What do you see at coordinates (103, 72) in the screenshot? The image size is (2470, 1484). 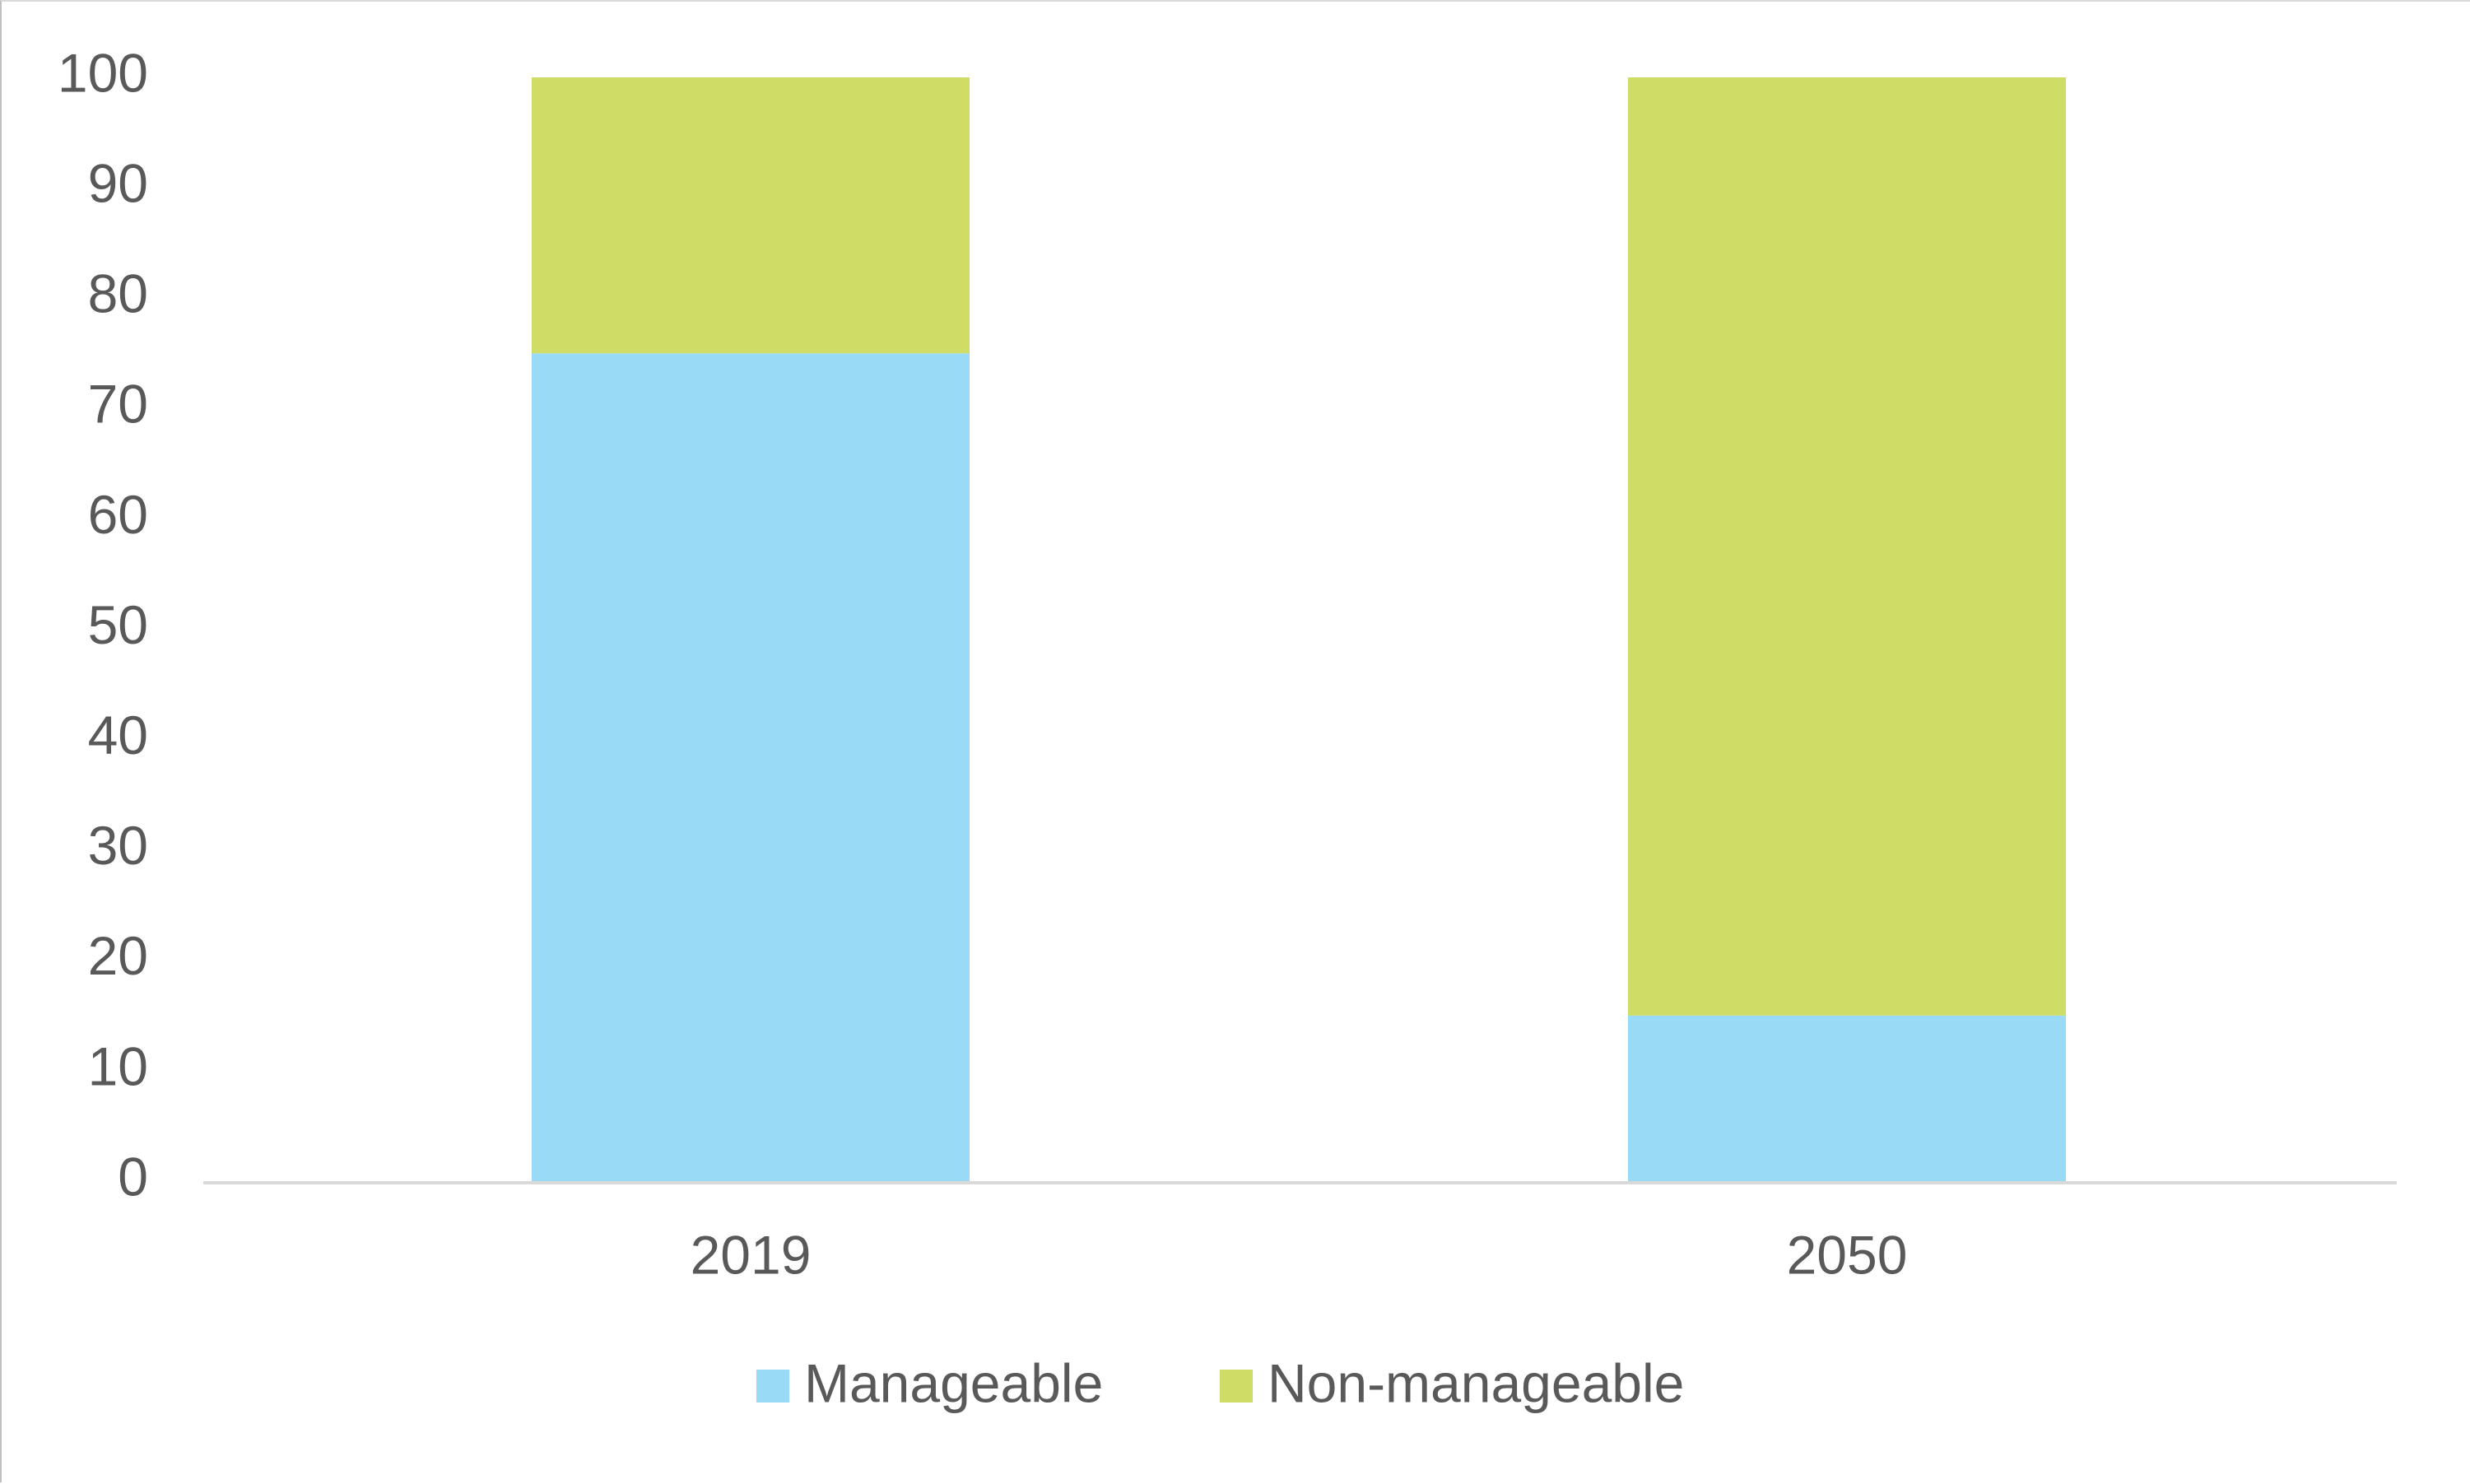 I see `y-tick-label: 100` at bounding box center [103, 72].